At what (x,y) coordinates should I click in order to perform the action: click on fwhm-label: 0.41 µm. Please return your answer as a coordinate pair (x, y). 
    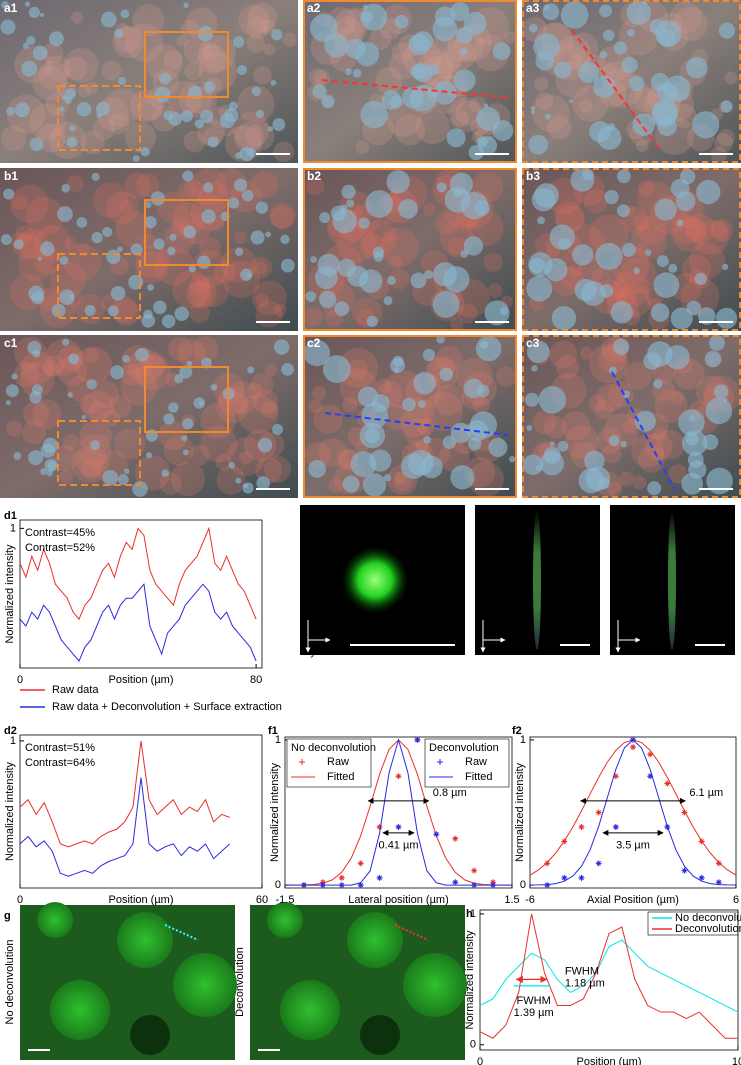
    Looking at the image, I should click on (399, 846).